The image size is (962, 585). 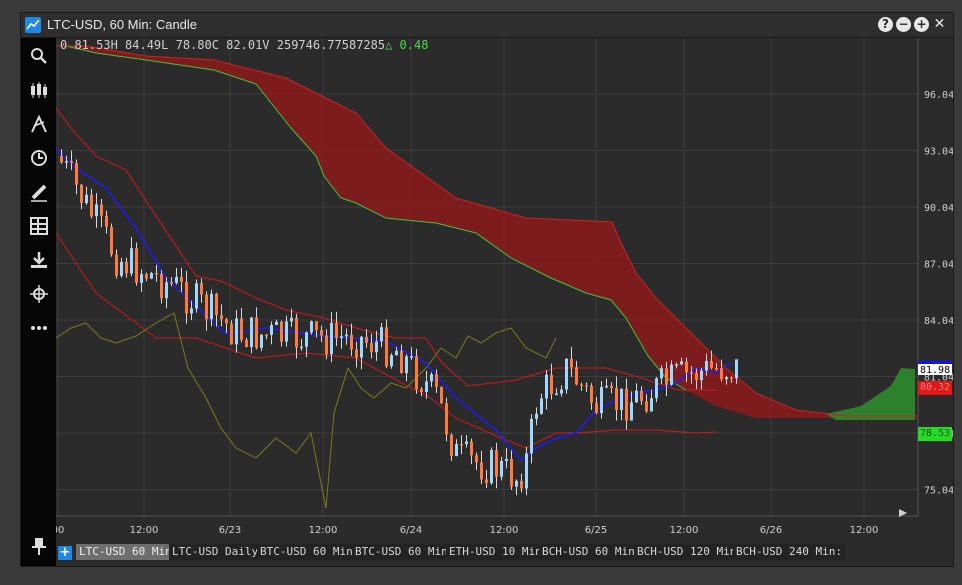 I want to click on close-button: ✕, so click(x=939, y=24).